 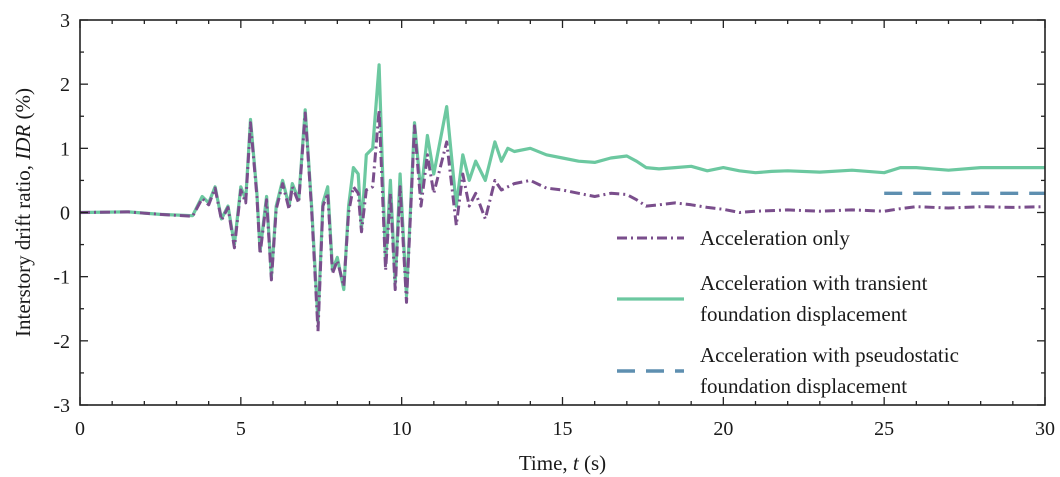 I want to click on y-tick-label: -1, so click(x=61, y=278).